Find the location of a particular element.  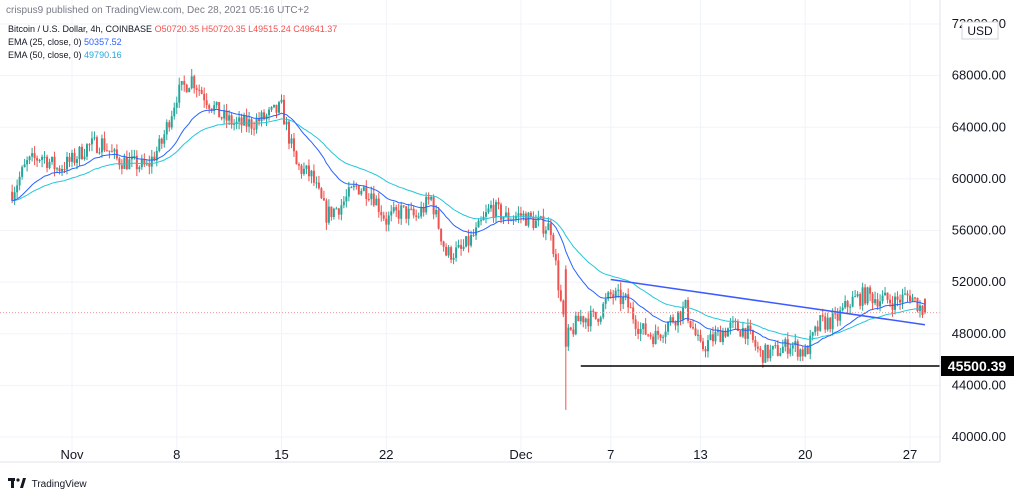

time-tick-label: 15 is located at coordinates (281, 454).